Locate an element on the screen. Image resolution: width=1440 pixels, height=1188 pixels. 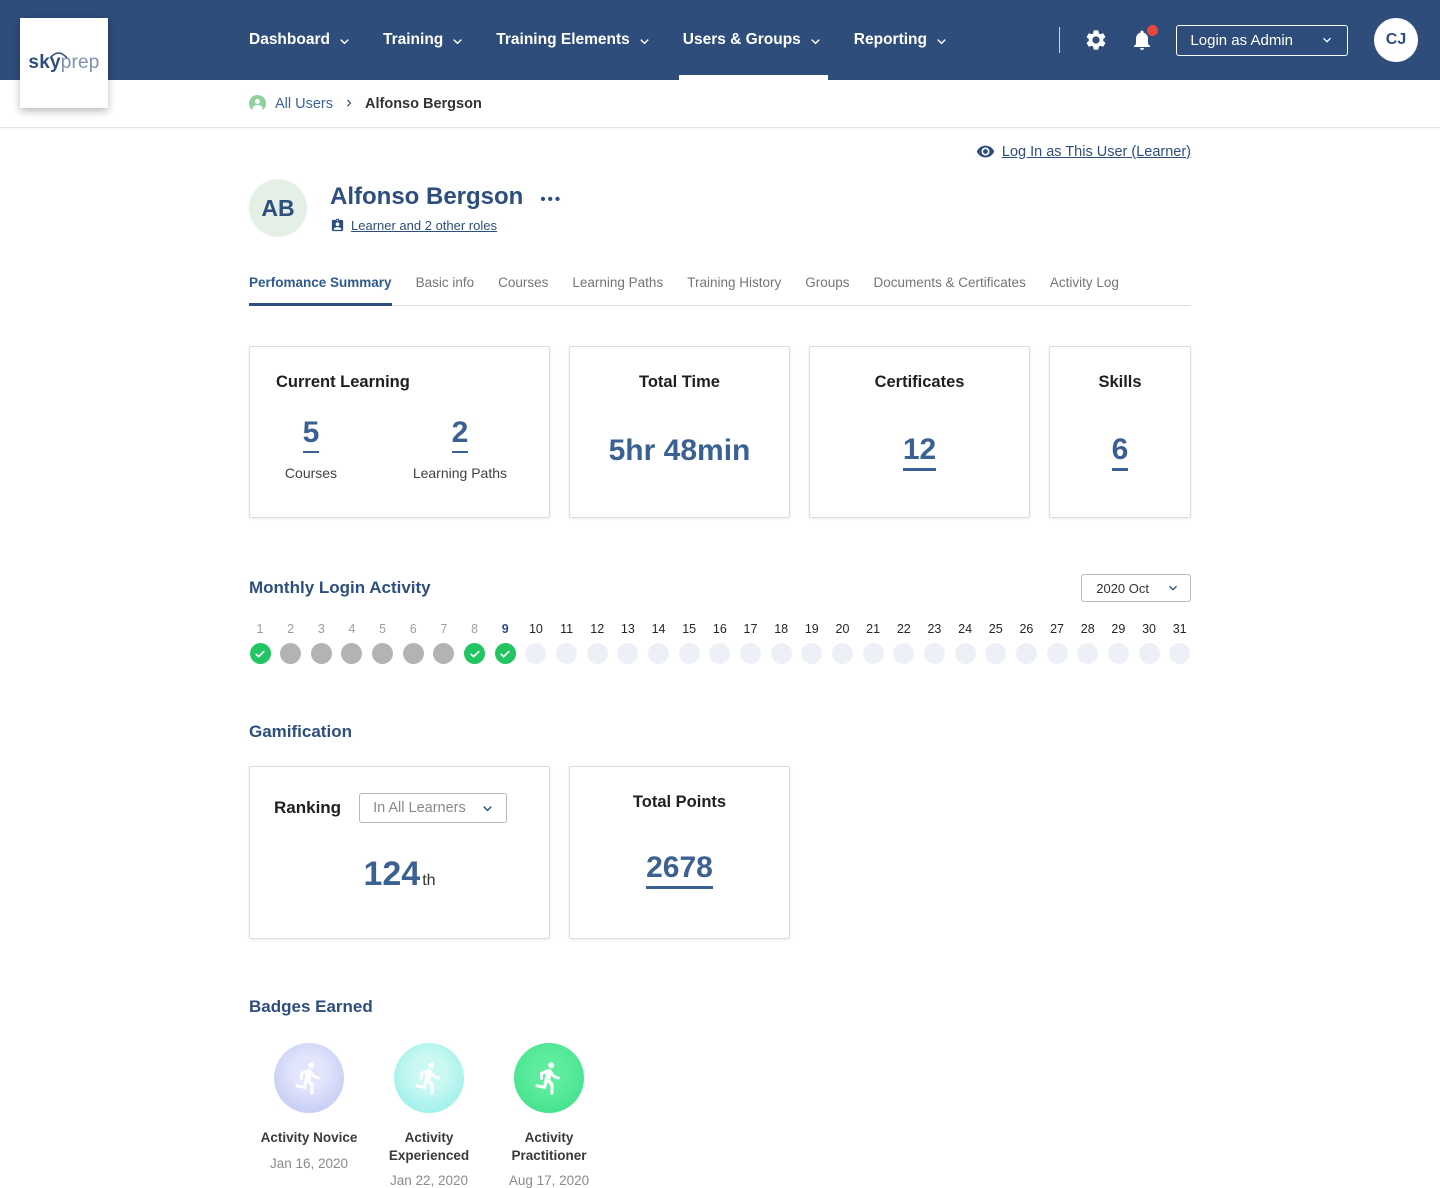
login-day-10: 10 is located at coordinates (536, 643).